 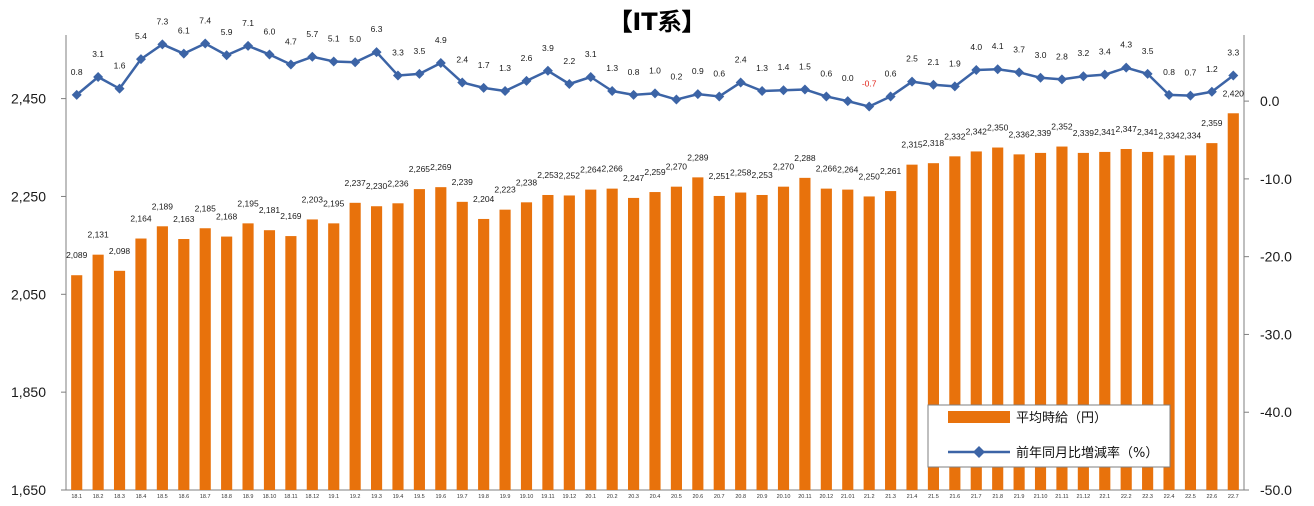 What do you see at coordinates (934, 62) in the screenshot?
I see `line-data-label: 2.1` at bounding box center [934, 62].